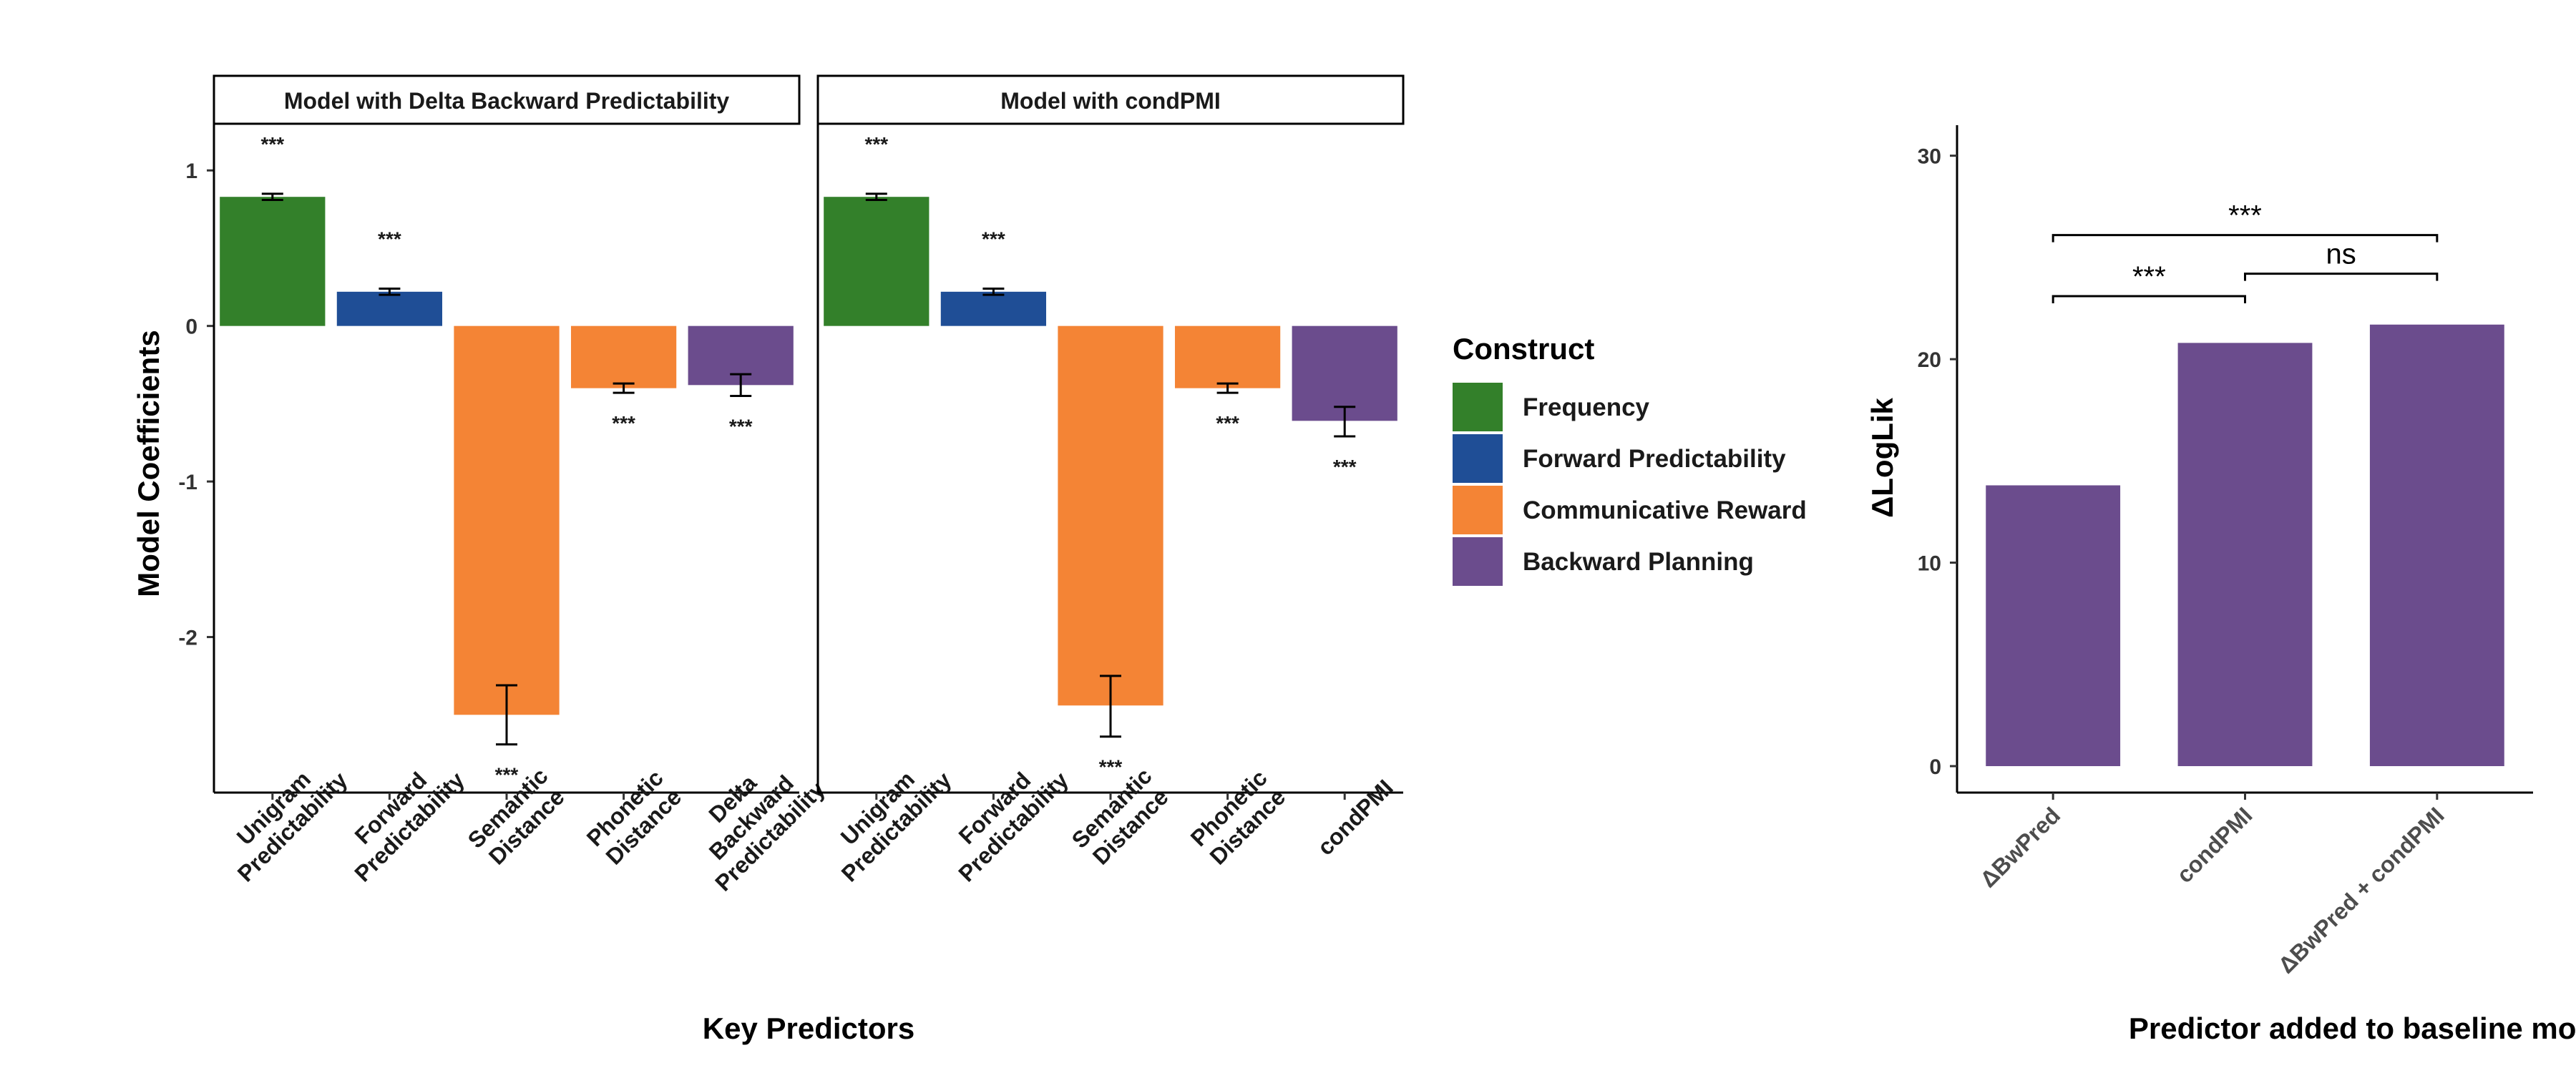 This screenshot has width=2576, height=1073. What do you see at coordinates (148, 463) in the screenshot?
I see `left-y-axis-title: Model Coefficients` at bounding box center [148, 463].